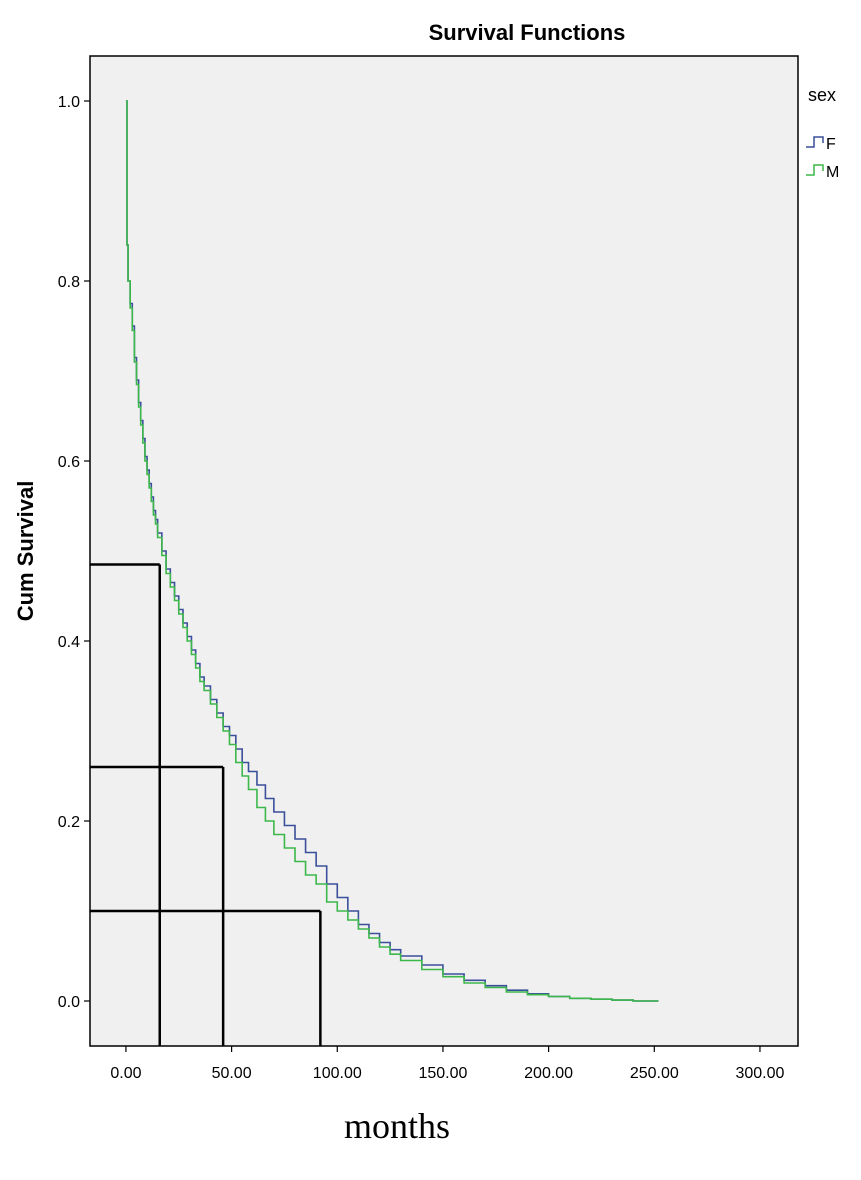 This screenshot has height=1180, width=861. I want to click on reference-lines, so click(206, 804).